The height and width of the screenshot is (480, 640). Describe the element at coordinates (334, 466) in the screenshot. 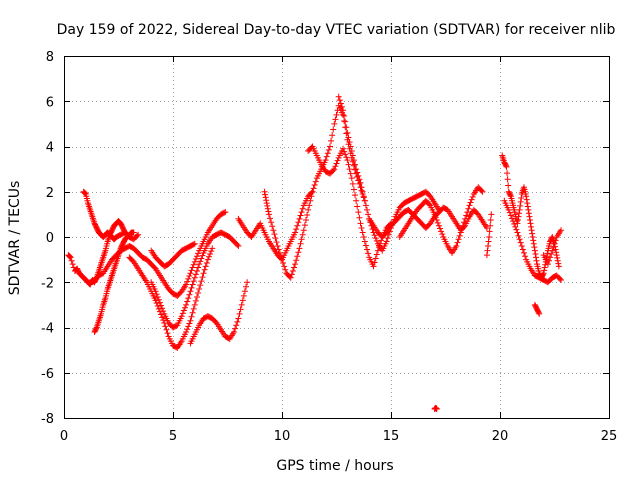

I see `x-axis-label: GPS time / hours` at that location.